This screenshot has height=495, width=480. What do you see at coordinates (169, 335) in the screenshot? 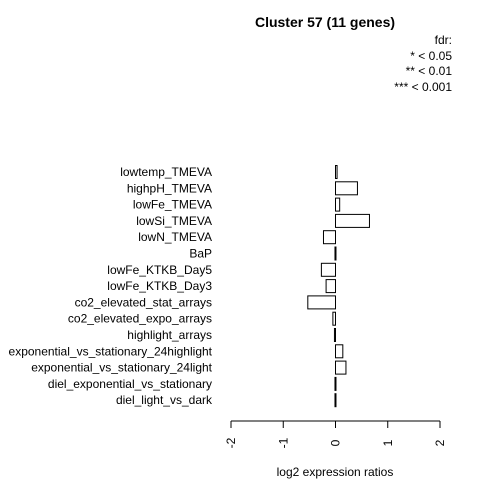
I see `category-label: highlight_arrays` at bounding box center [169, 335].